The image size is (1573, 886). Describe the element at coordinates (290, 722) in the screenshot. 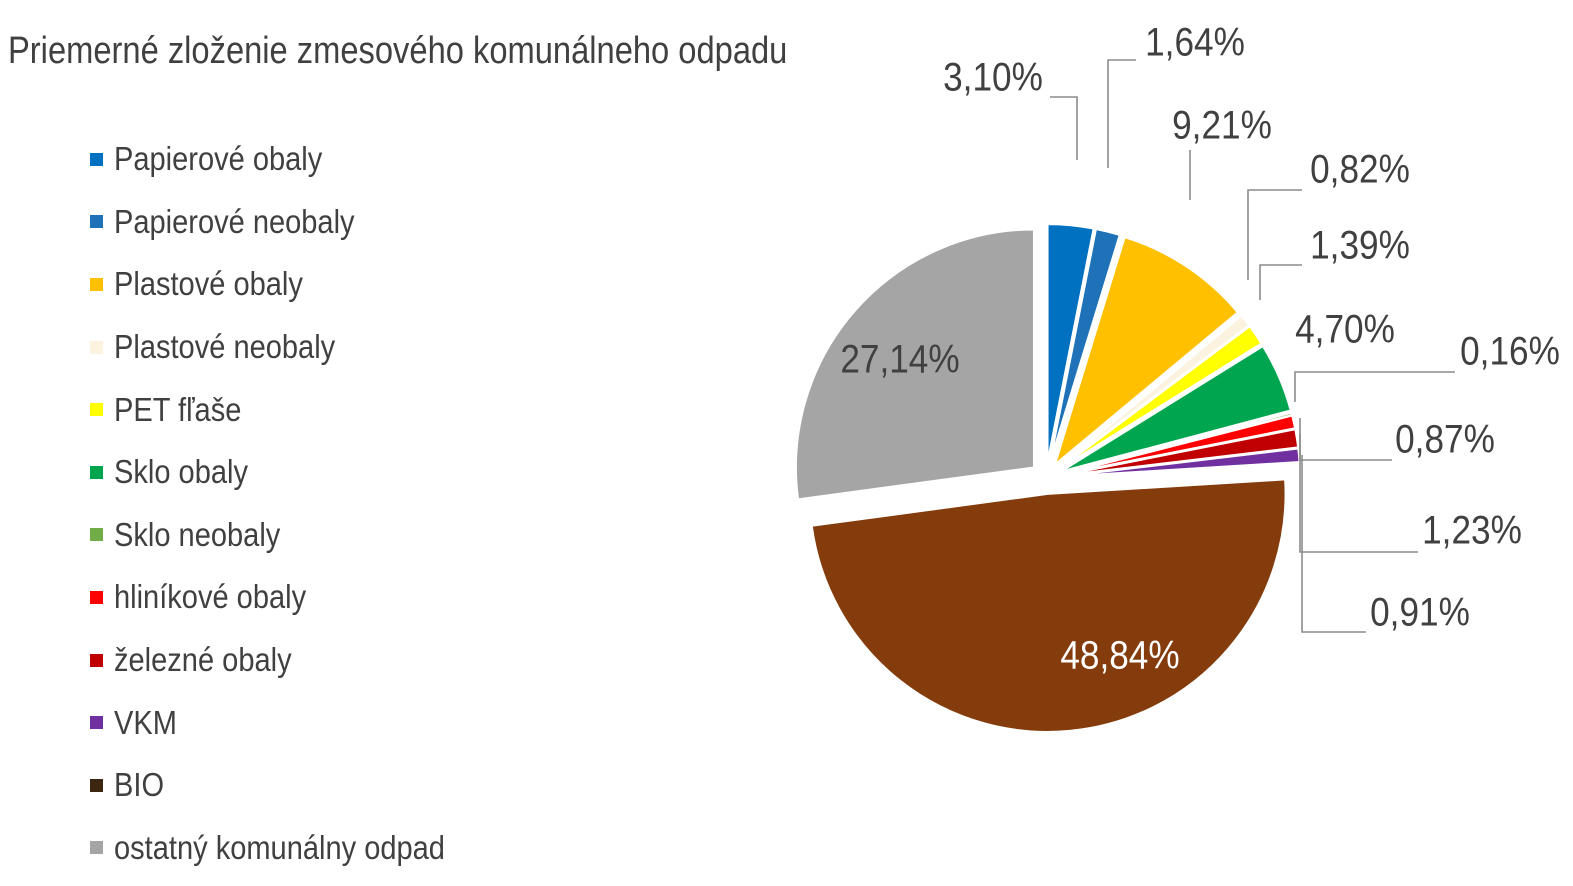

I see `legend-item: VKM` at that location.